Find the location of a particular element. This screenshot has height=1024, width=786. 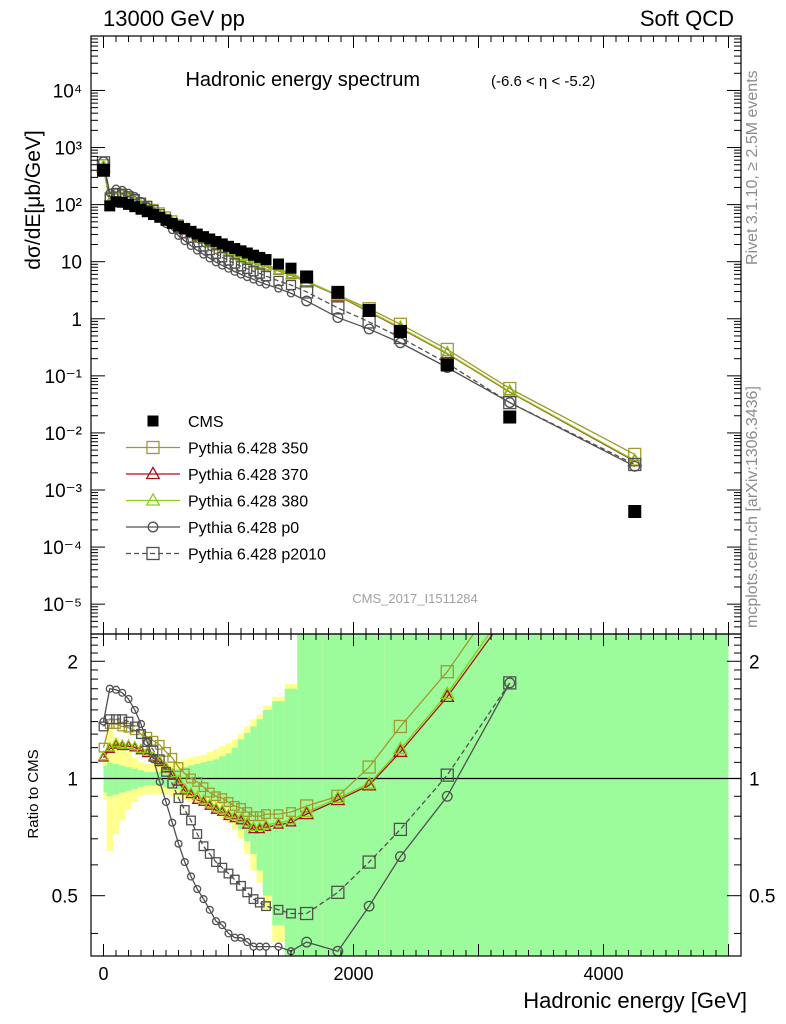

legend-marker-pythia-6-428-p0 is located at coordinates (153, 527).